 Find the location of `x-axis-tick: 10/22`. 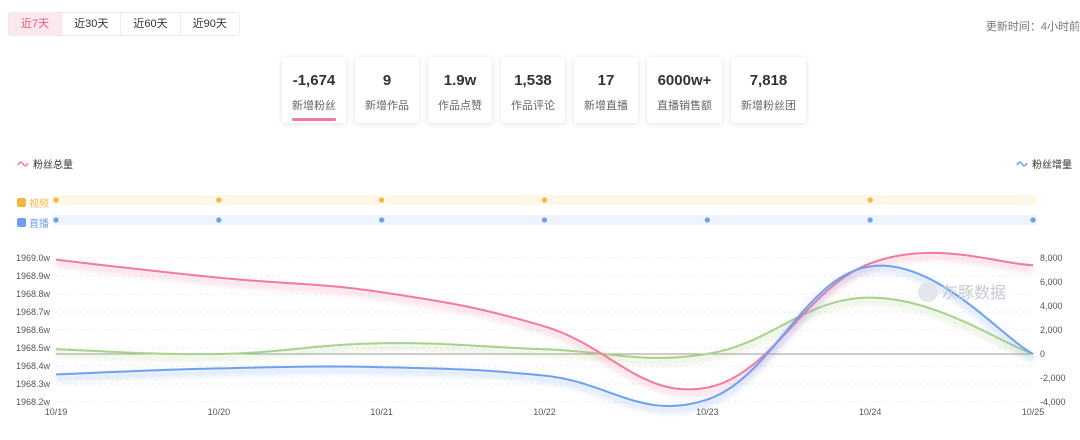

x-axis-tick: 10/22 is located at coordinates (544, 412).